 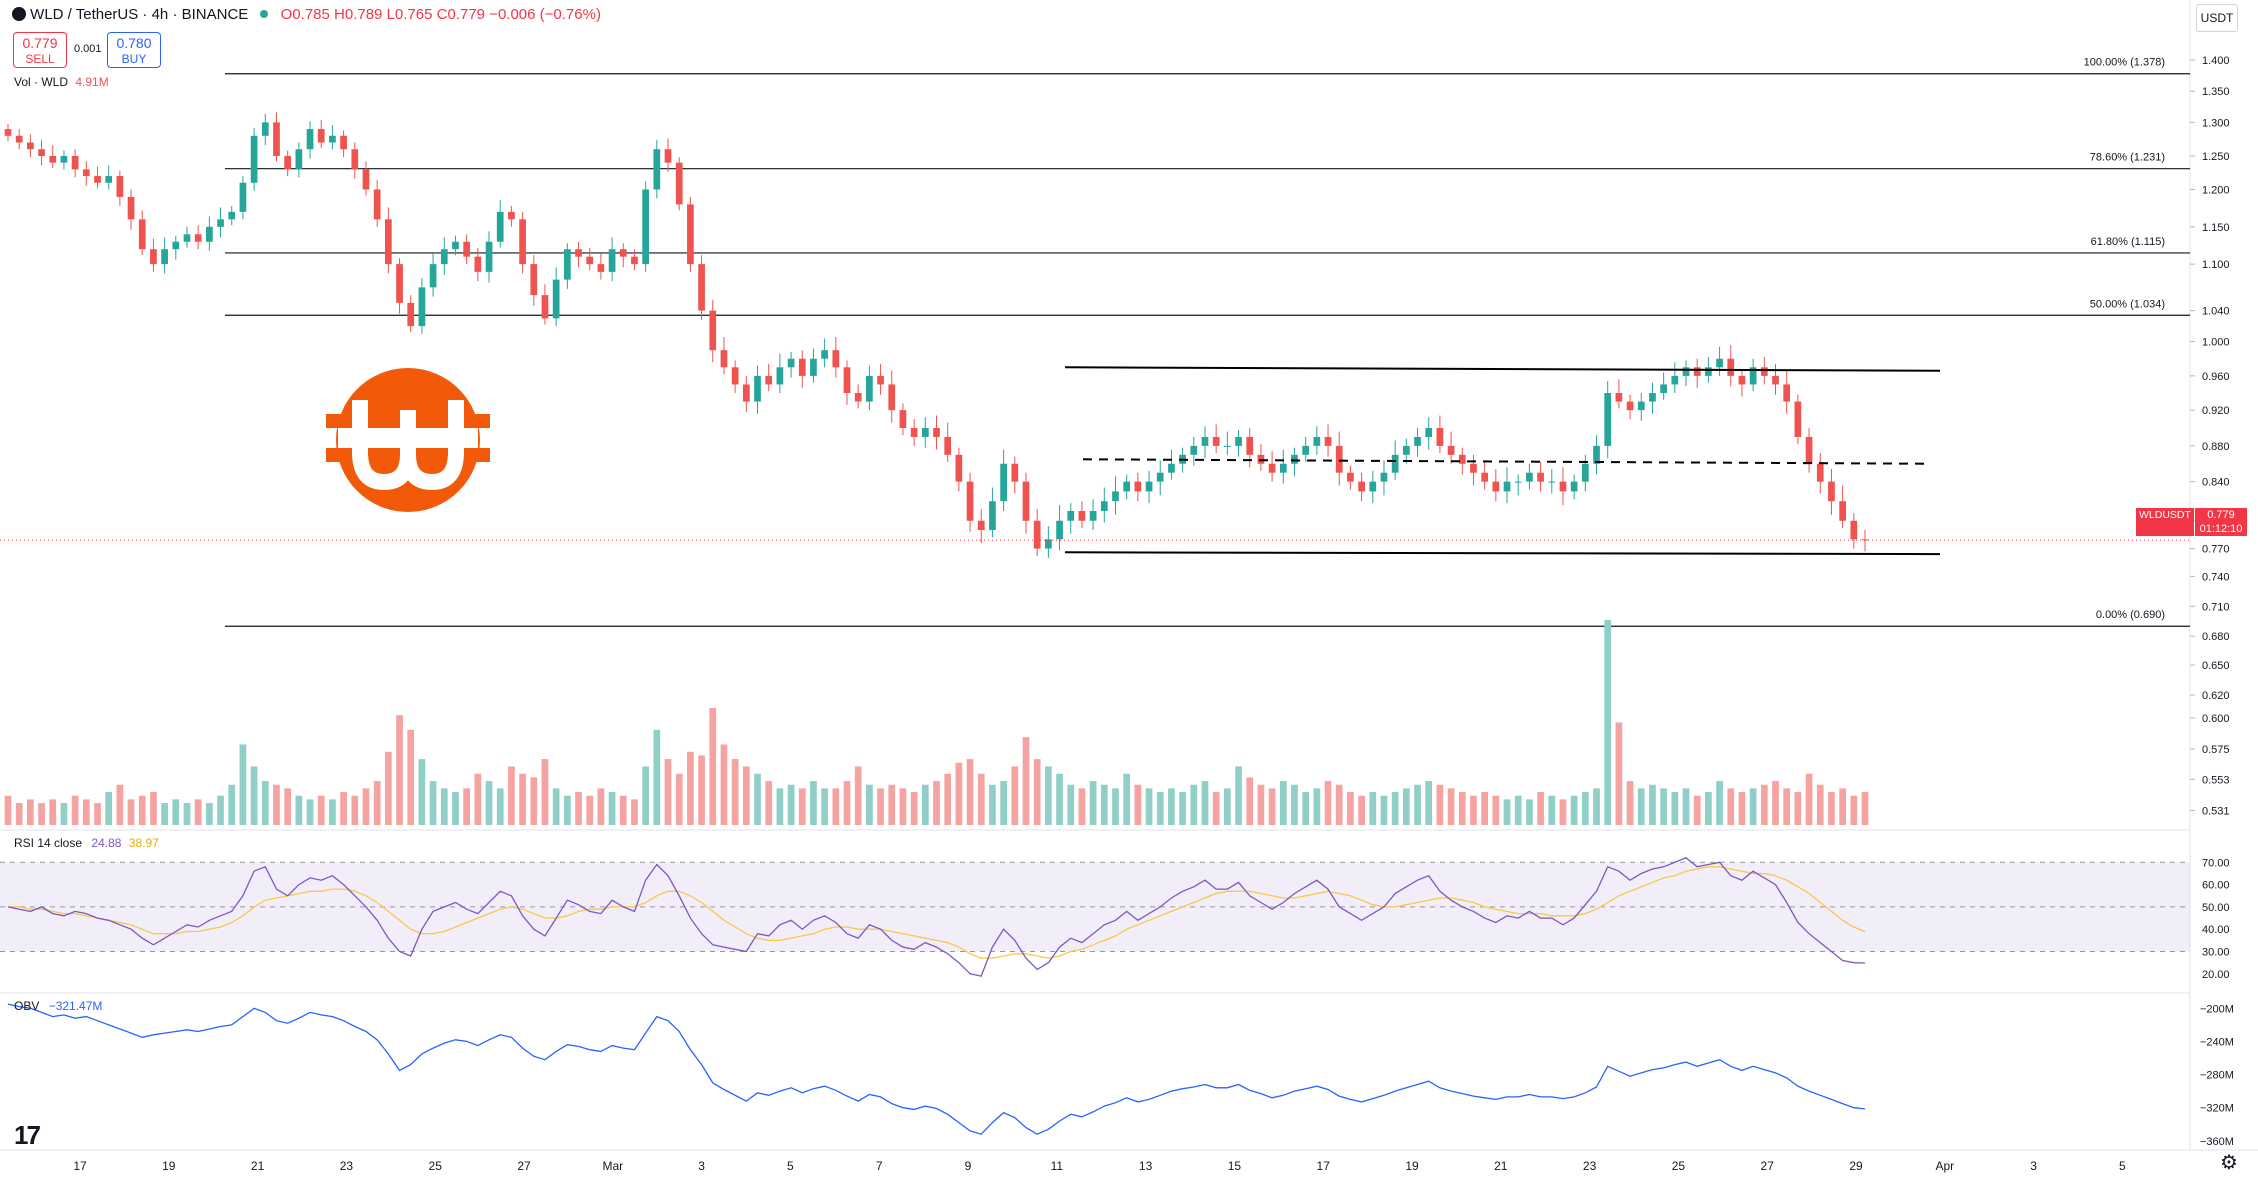 I want to click on logo-bar, so click(x=480, y=455).